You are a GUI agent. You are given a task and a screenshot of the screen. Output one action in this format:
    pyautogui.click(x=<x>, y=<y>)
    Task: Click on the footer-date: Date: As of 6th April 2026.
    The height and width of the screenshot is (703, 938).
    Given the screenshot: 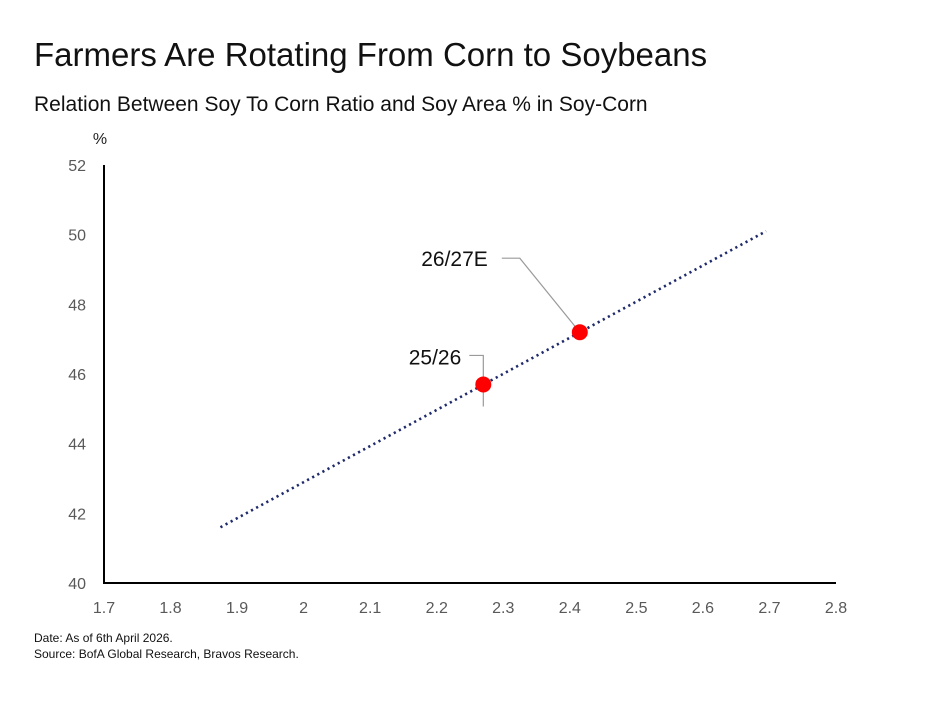 What is the action you would take?
    pyautogui.click(x=103, y=638)
    